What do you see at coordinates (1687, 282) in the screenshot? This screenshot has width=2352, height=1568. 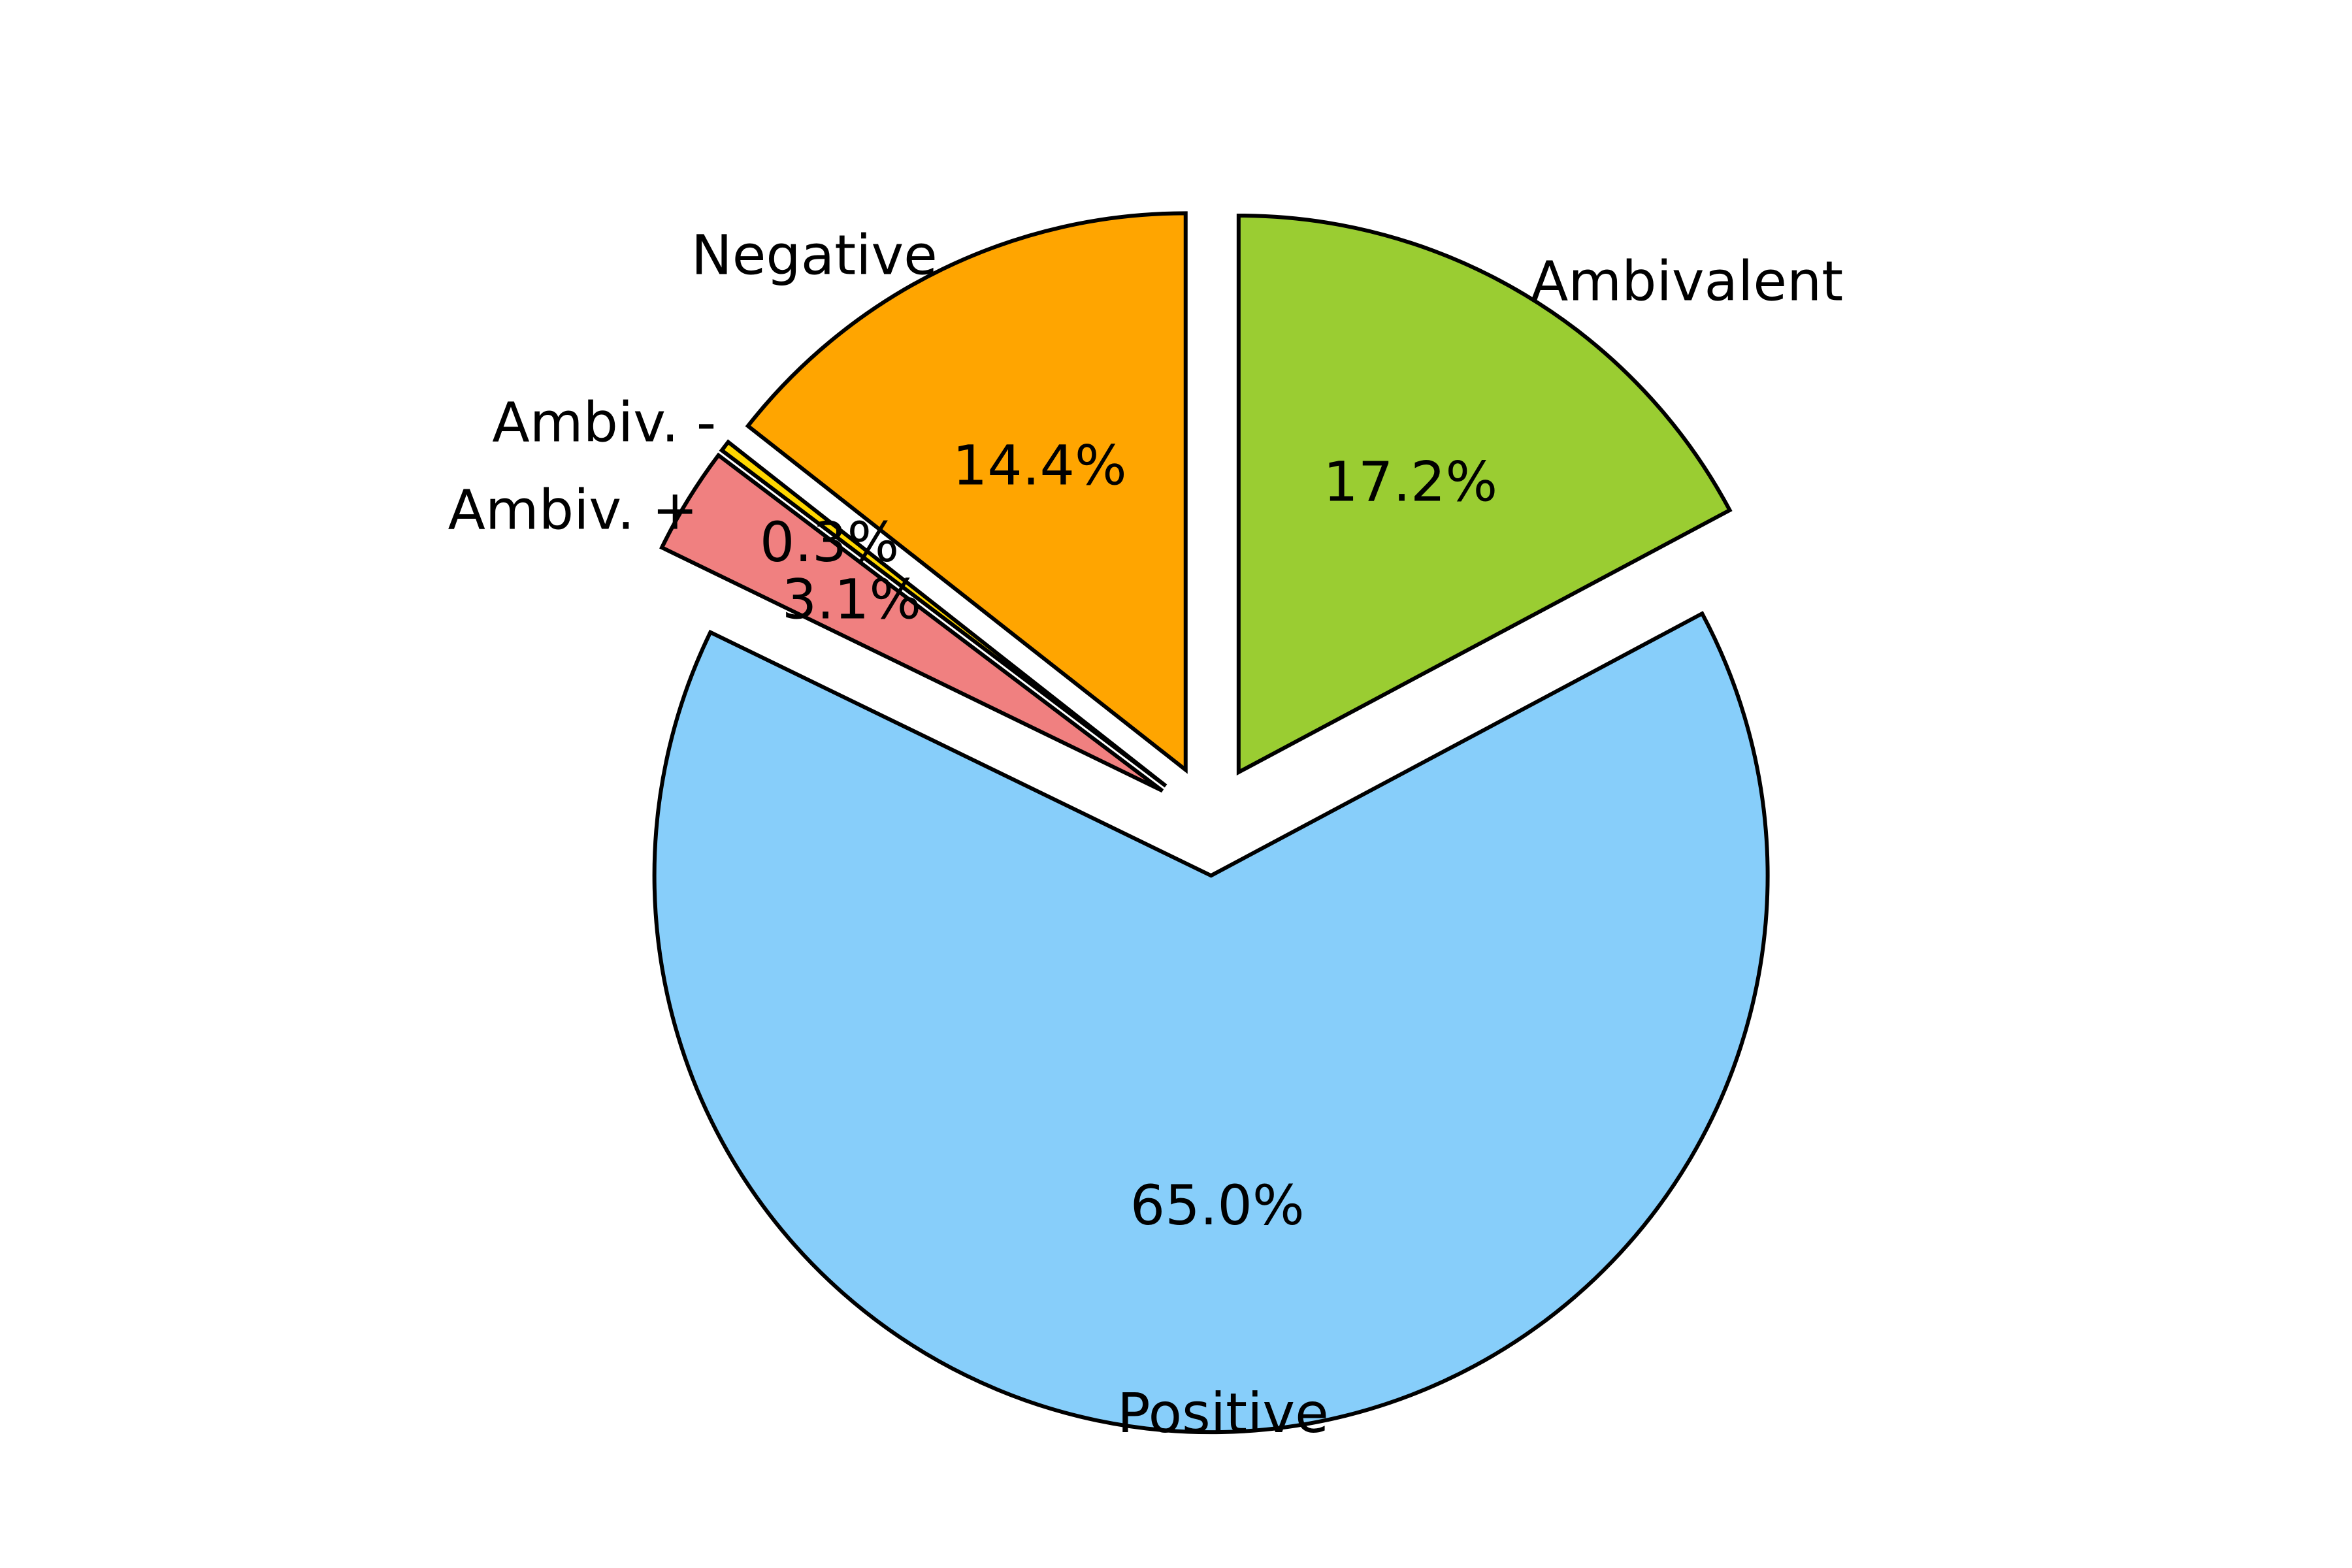 I see `slice-category-label: Ambivalent` at bounding box center [1687, 282].